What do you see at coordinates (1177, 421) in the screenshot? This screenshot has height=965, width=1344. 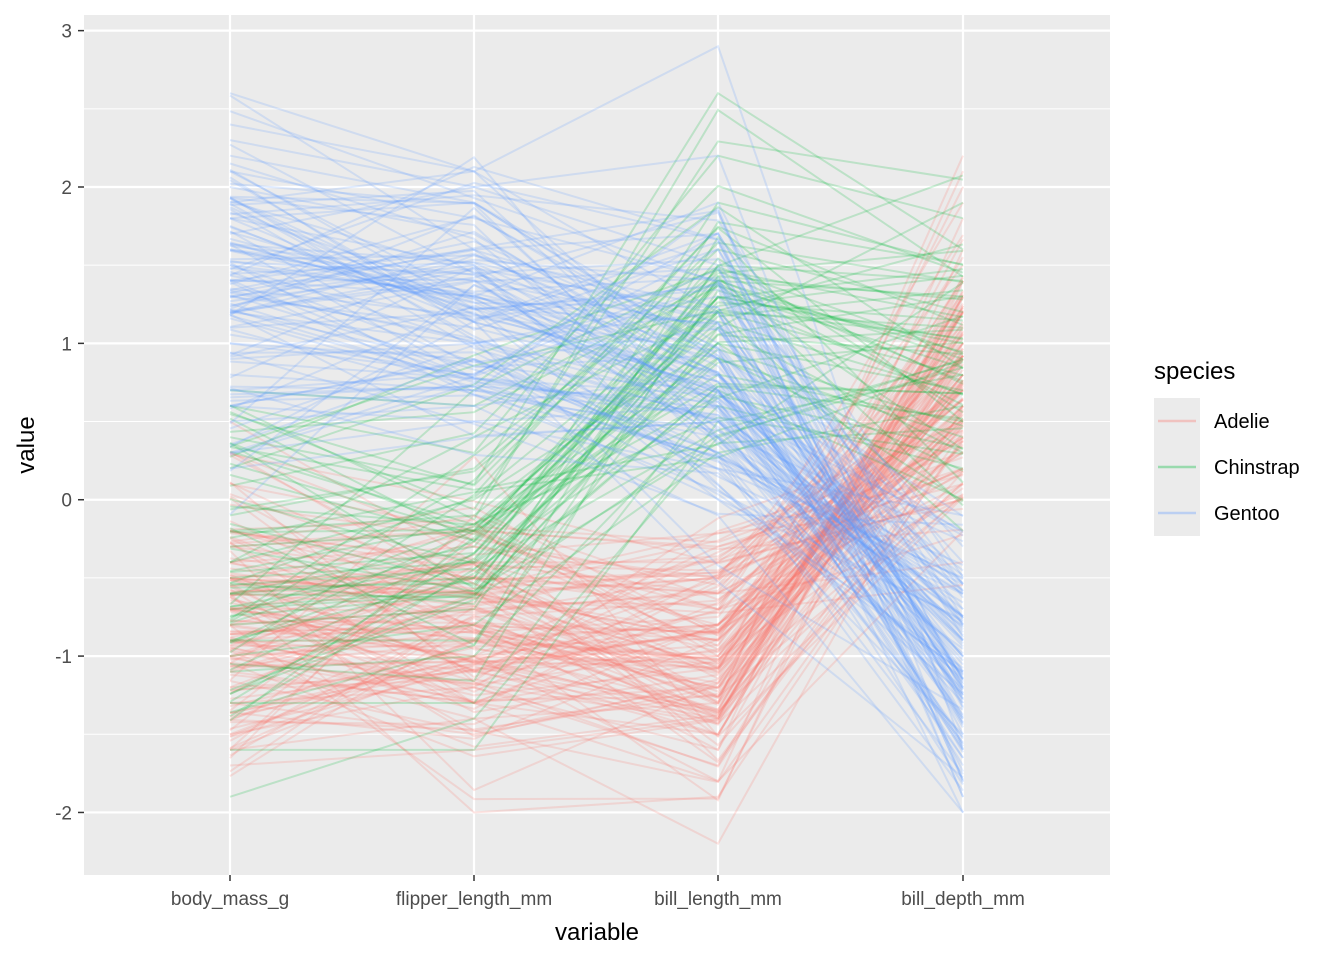 I see `legend-key-adelie` at bounding box center [1177, 421].